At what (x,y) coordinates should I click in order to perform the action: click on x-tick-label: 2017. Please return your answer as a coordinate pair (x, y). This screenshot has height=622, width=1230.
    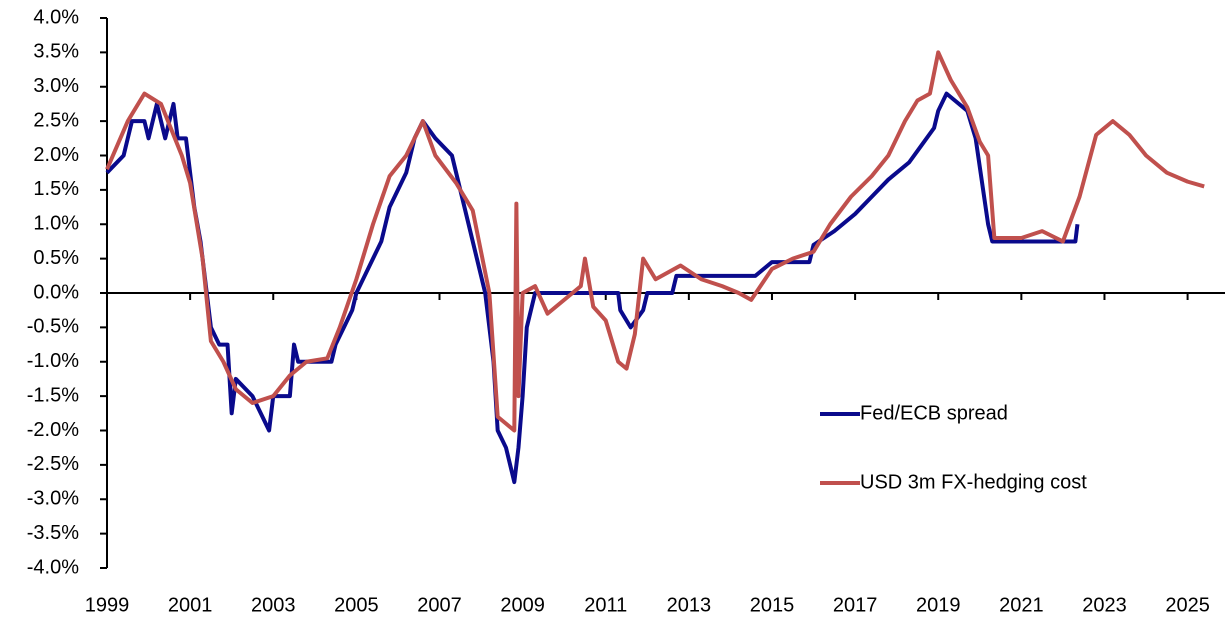
    Looking at the image, I should click on (855, 605).